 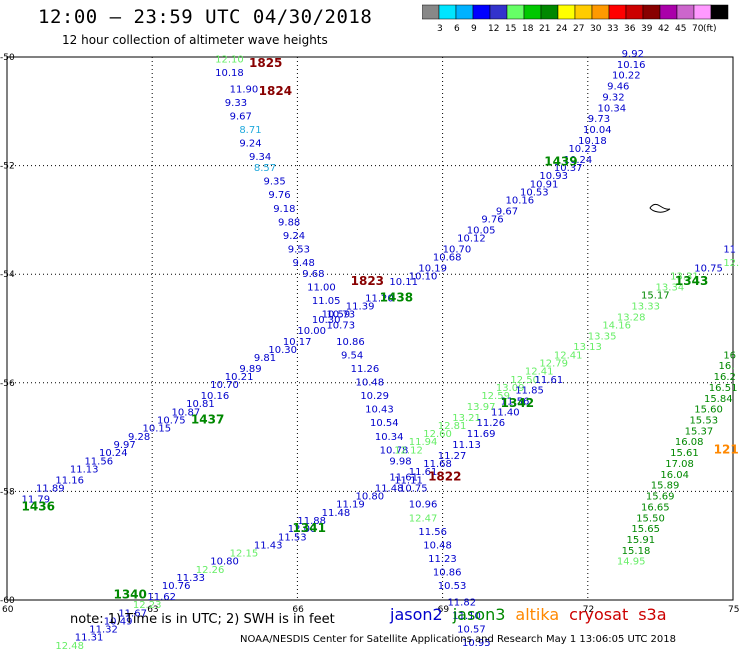 What do you see at coordinates (578, 29) in the screenshot?
I see `scale-label: 27` at bounding box center [578, 29].